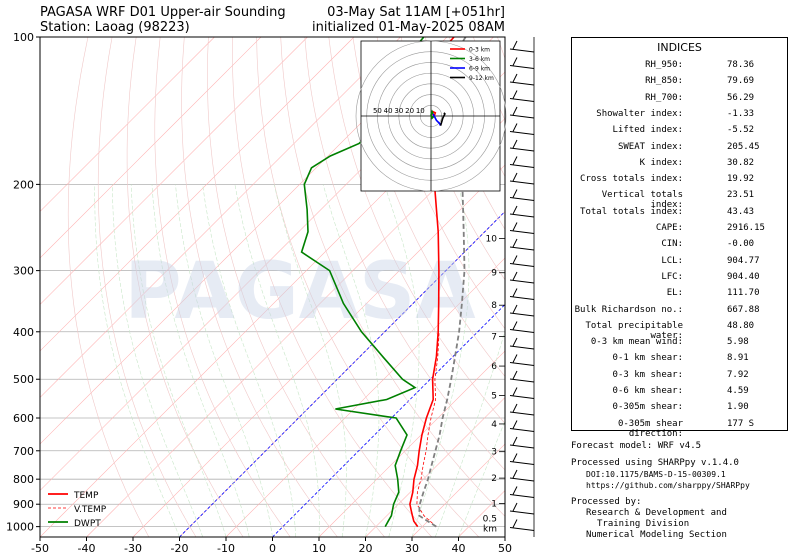  What do you see at coordinates (23, 271) in the screenshot?
I see `y-tick-label: 300` at bounding box center [23, 271].